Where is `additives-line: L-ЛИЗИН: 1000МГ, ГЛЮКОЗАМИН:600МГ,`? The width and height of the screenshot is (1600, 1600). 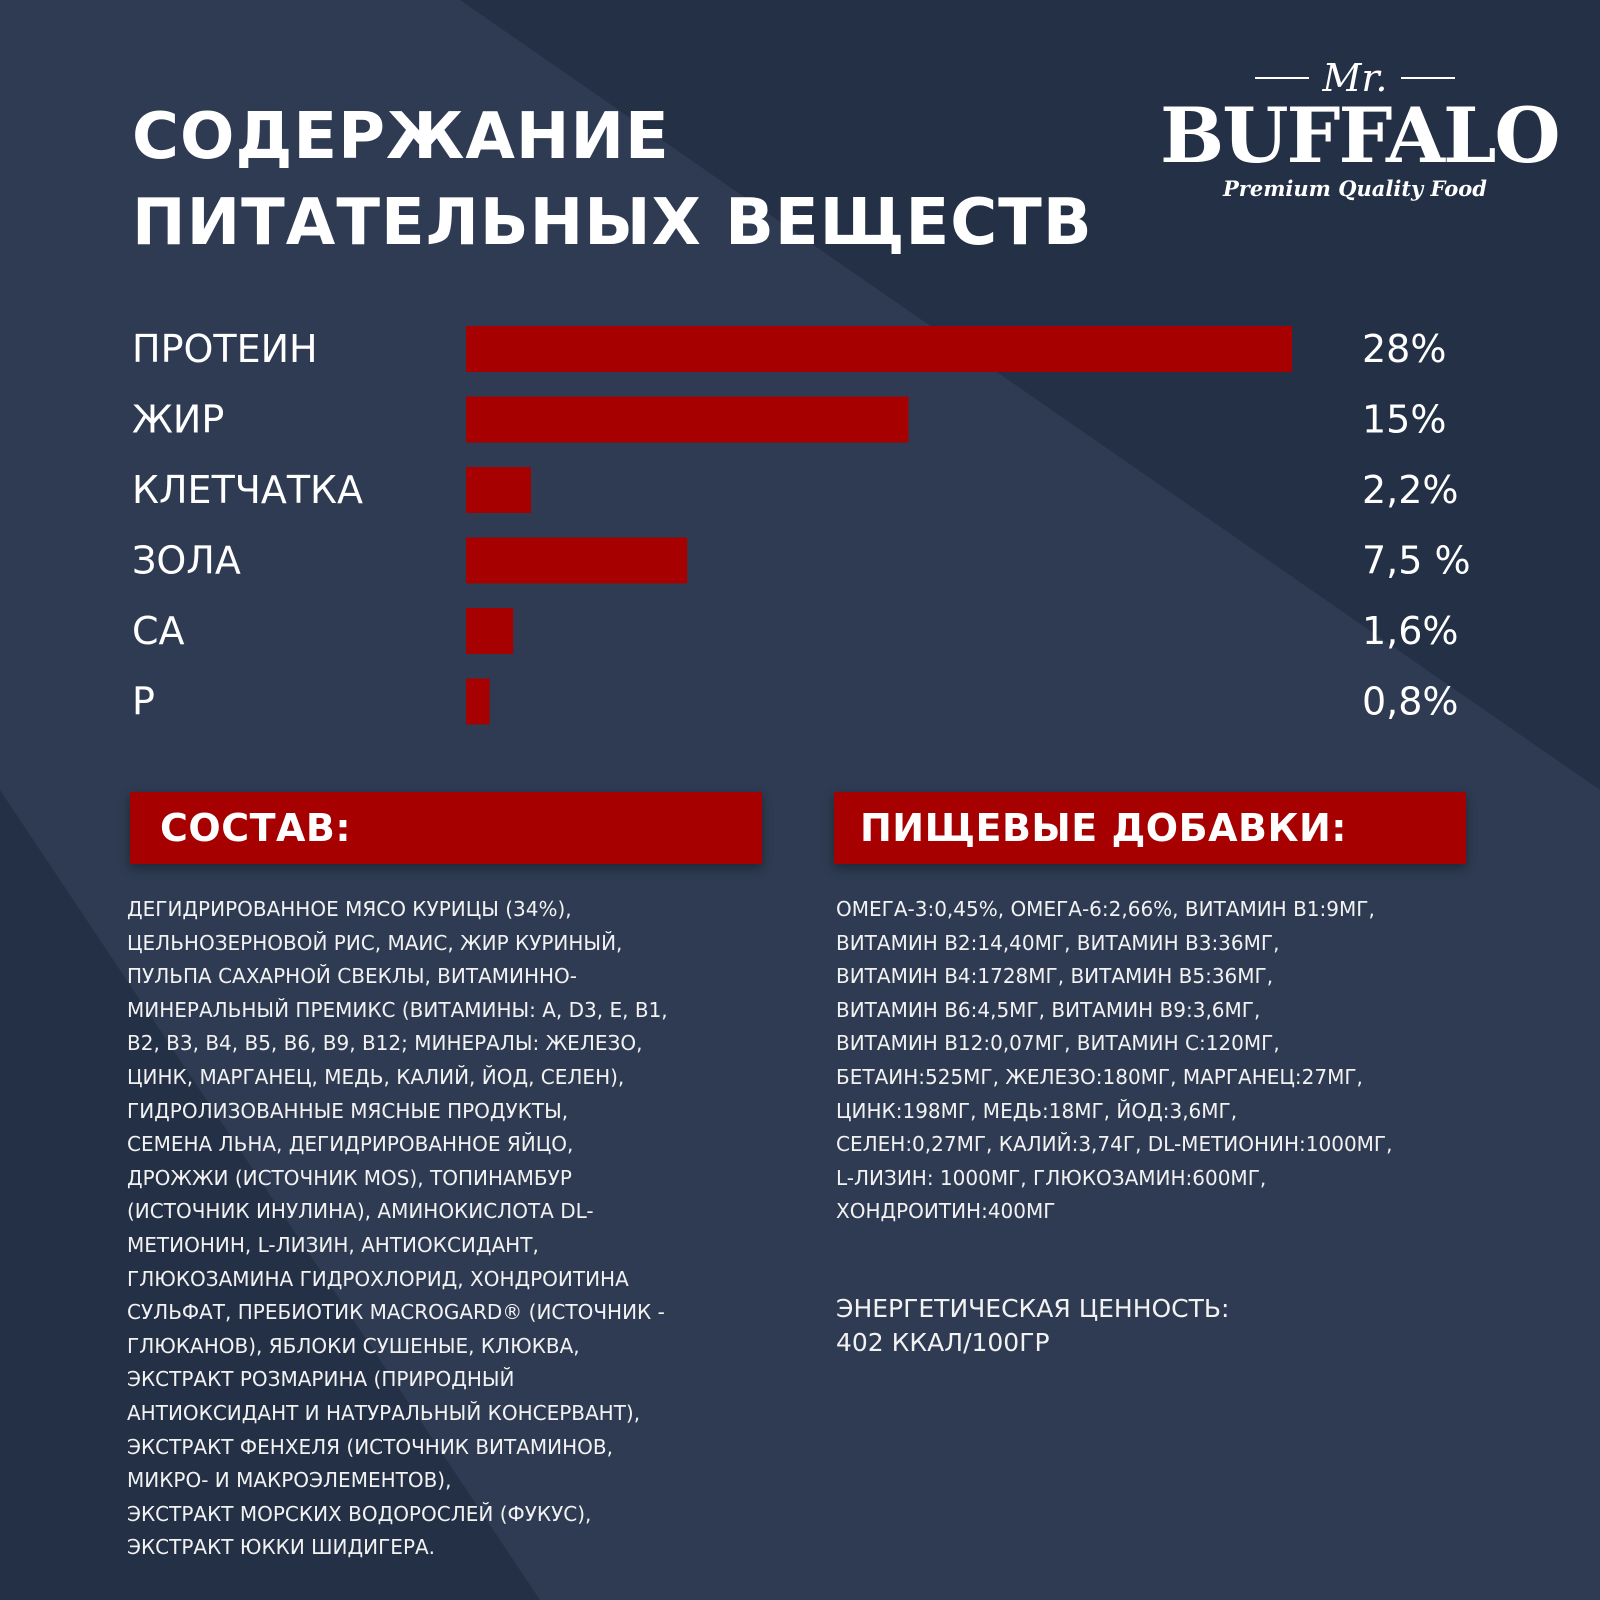
additives-line: L-ЛИЗИН: 1000МГ, ГЛЮКОЗАМИН:600МГ, is located at coordinates (1051, 1177).